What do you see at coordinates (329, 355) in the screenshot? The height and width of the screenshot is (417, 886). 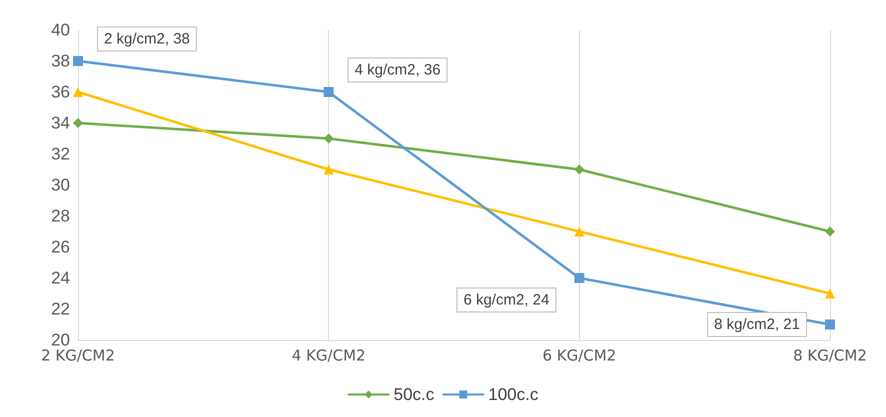 I see `x-tick-label: 4 KG/CM2` at bounding box center [329, 355].